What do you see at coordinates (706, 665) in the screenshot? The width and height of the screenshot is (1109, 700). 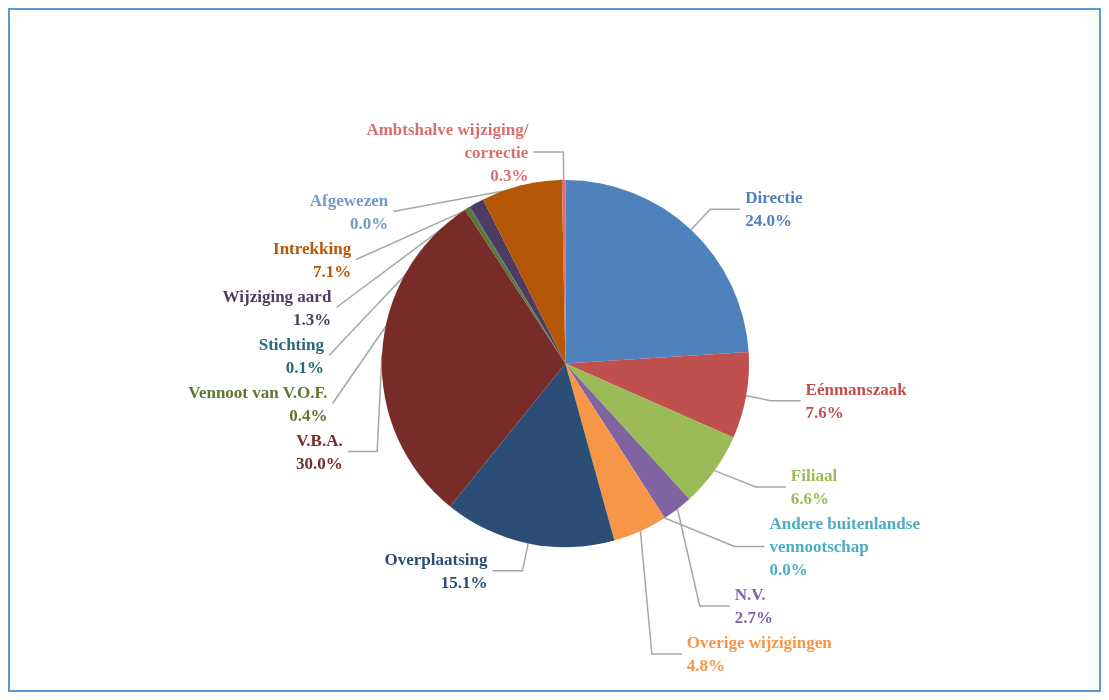 I see `data-label: 4.8%` at bounding box center [706, 665].